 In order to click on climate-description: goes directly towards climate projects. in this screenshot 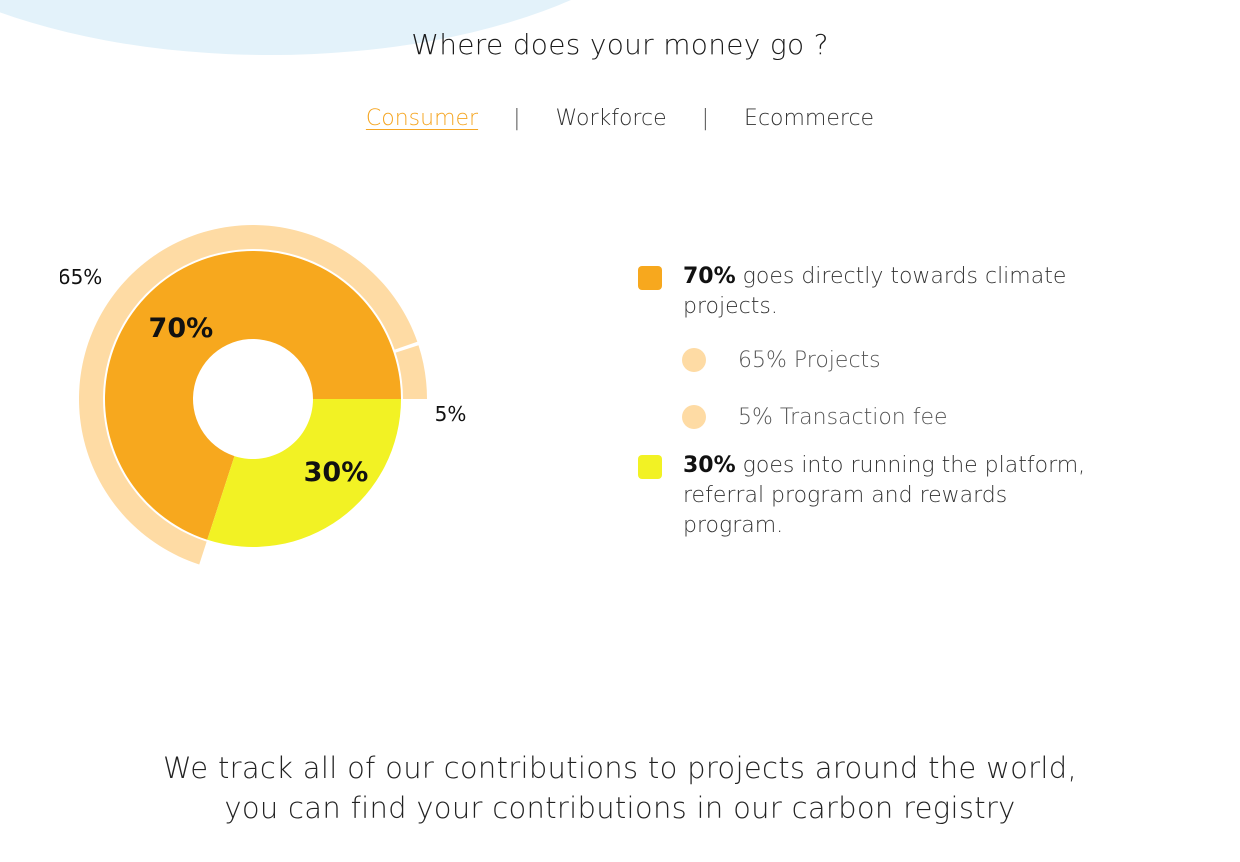, I will do `click(875, 291)`.